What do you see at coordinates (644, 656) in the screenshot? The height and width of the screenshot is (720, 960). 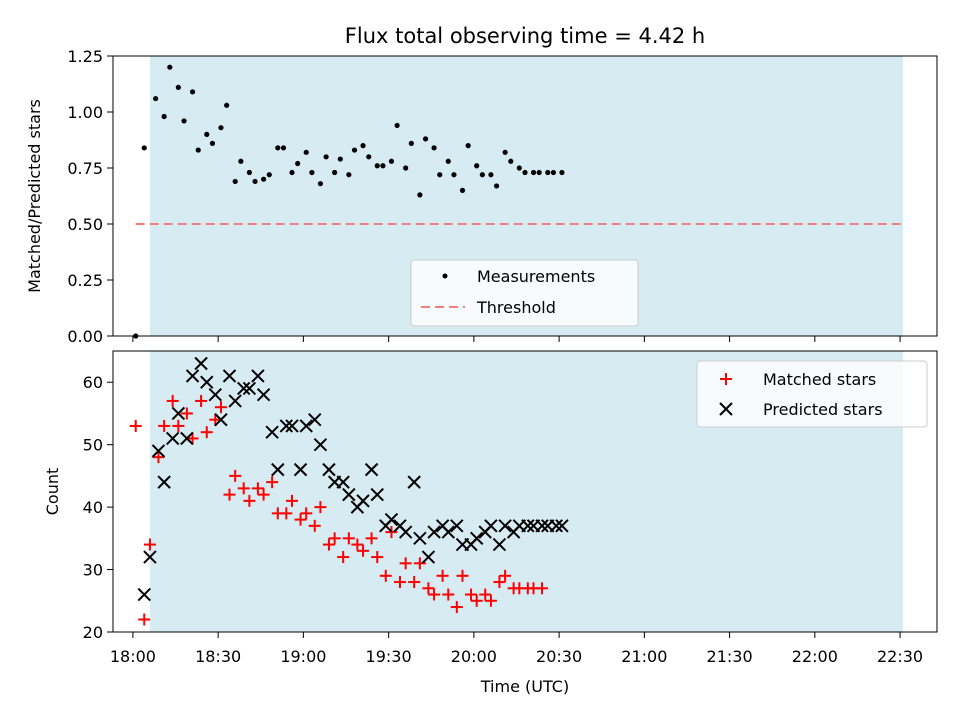 I see `x-tick-label: 21:00` at bounding box center [644, 656].